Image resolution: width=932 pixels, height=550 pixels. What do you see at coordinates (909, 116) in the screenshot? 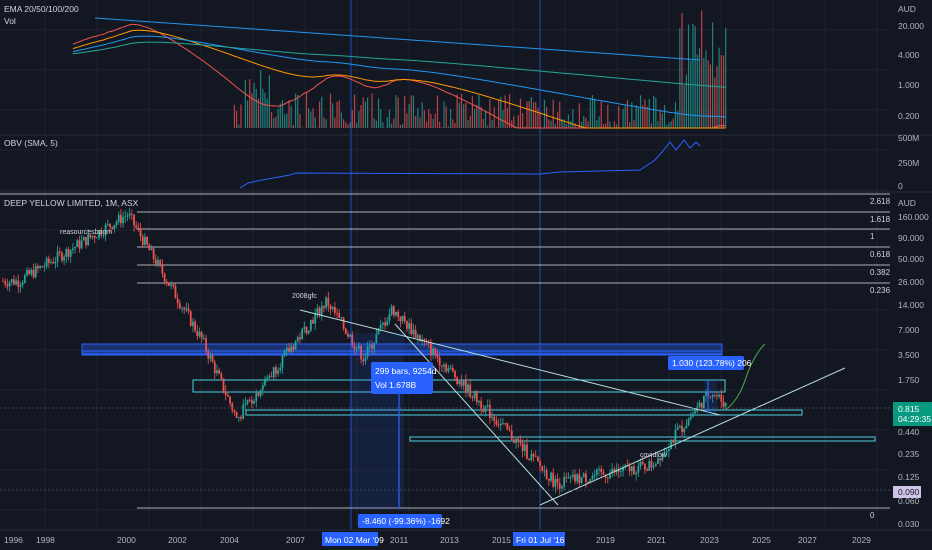
I see `ema-axis-tick: 0.200` at bounding box center [909, 116].